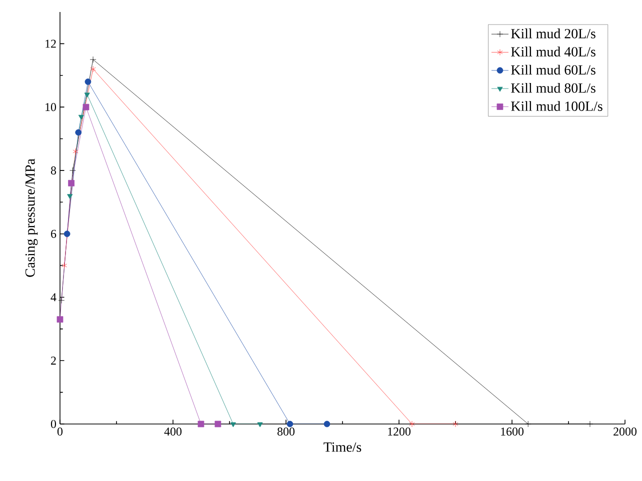 Image resolution: width=642 pixels, height=481 pixels. Describe the element at coordinates (53, 234) in the screenshot. I see `y-tick-label: 6` at that location.